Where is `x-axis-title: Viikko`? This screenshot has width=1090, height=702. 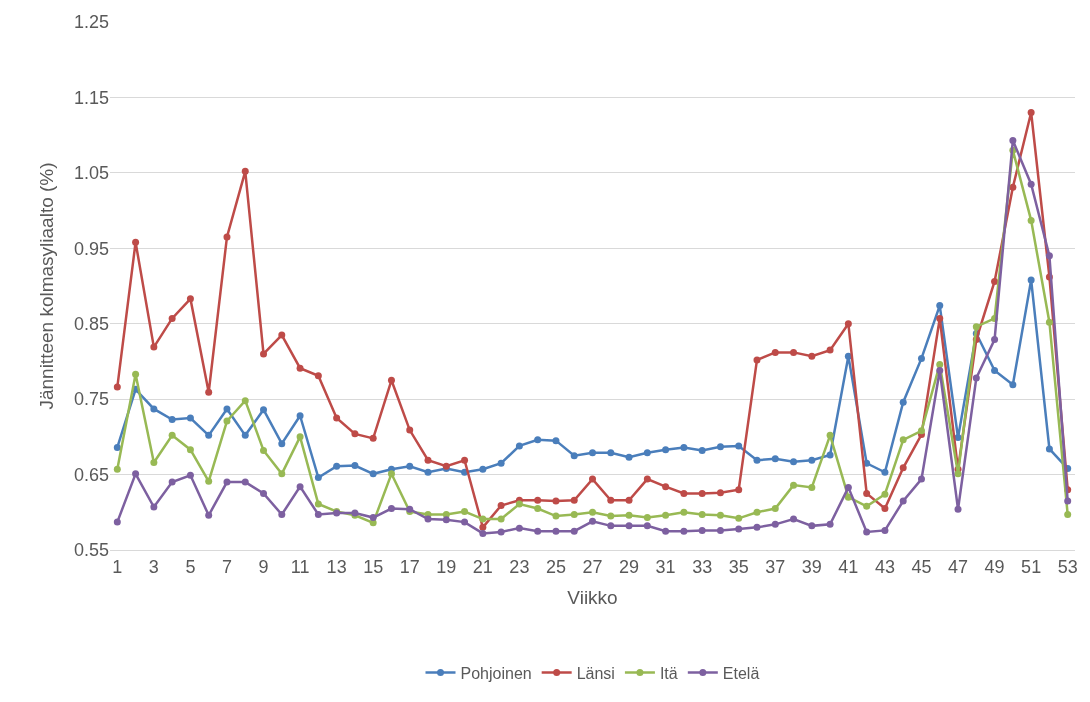 x-axis-title: Viikko is located at coordinates (592, 598).